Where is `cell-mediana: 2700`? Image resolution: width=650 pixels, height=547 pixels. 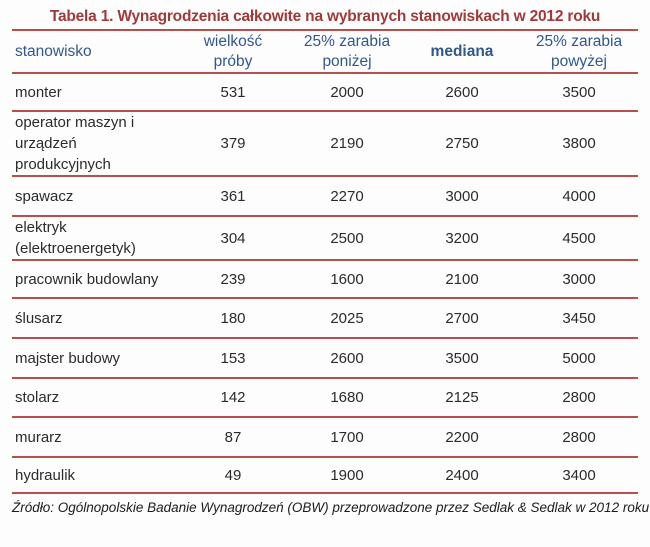
cell-mediana: 2700 is located at coordinates (462, 318).